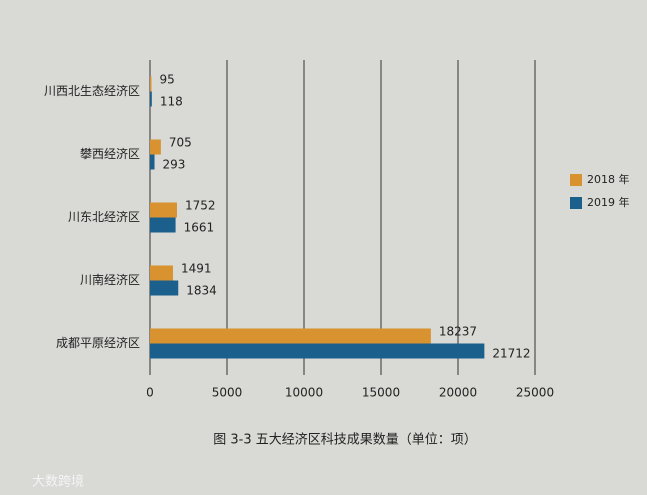  I want to click on x-tick-label: 25000, so click(535, 393).